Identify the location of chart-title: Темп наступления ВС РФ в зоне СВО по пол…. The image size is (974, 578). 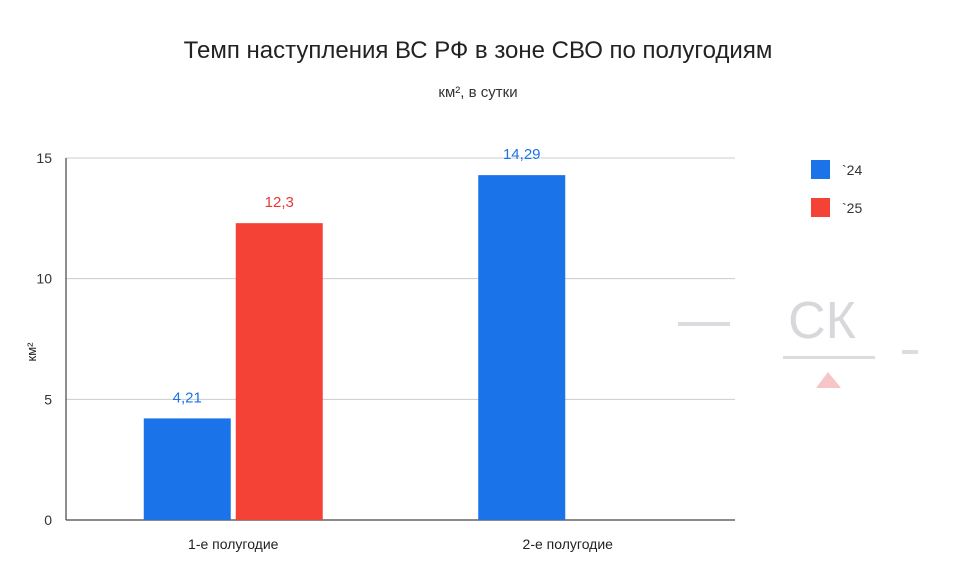
(478, 50).